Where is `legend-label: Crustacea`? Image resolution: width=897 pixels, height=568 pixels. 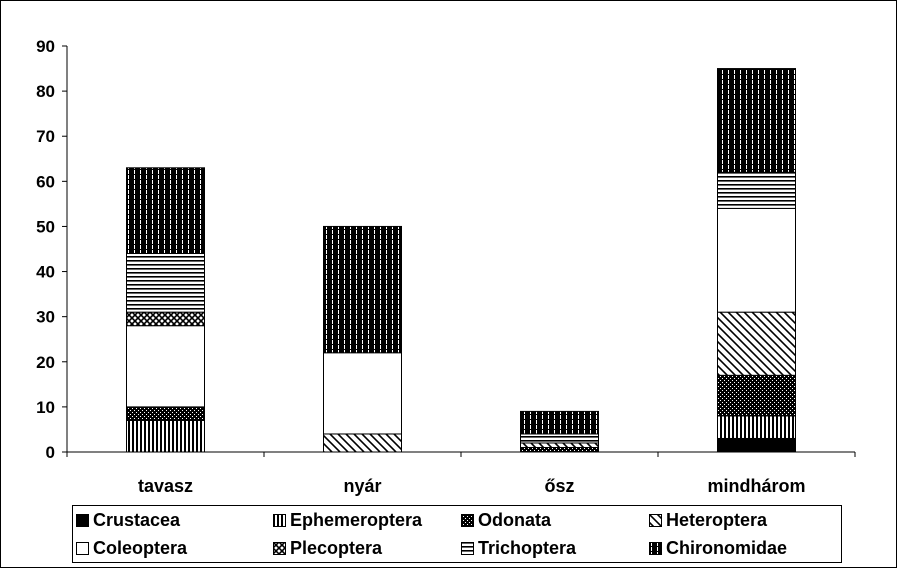 legend-label: Crustacea is located at coordinates (137, 519).